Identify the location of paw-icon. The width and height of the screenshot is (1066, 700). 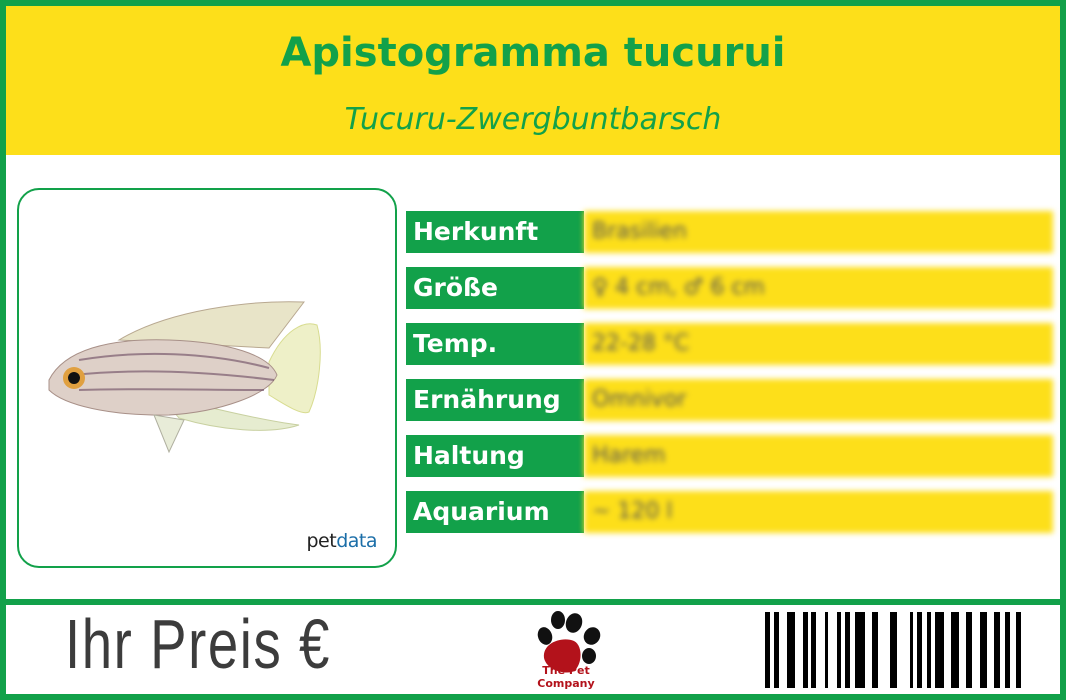
(569, 642).